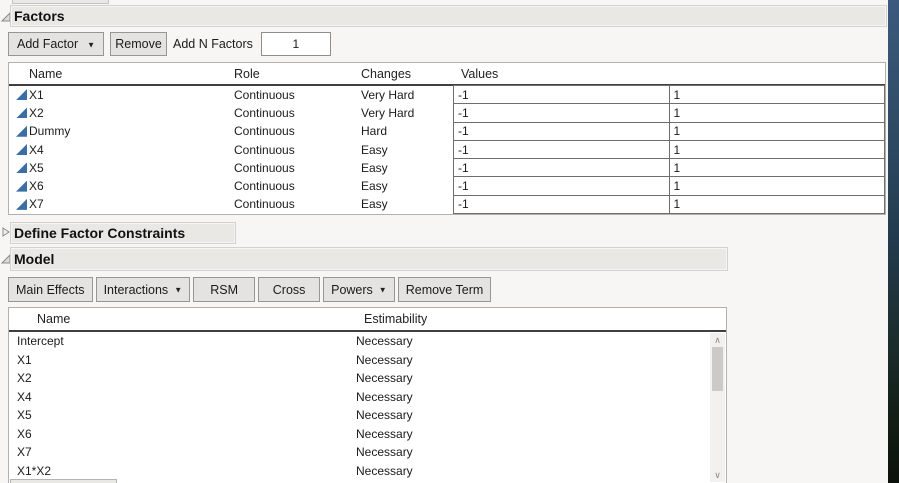 This screenshot has height=483, width=899. Describe the element at coordinates (447, 131) in the screenshot. I see `factor-row: Dummy Continuous Hard -1 1` at that location.